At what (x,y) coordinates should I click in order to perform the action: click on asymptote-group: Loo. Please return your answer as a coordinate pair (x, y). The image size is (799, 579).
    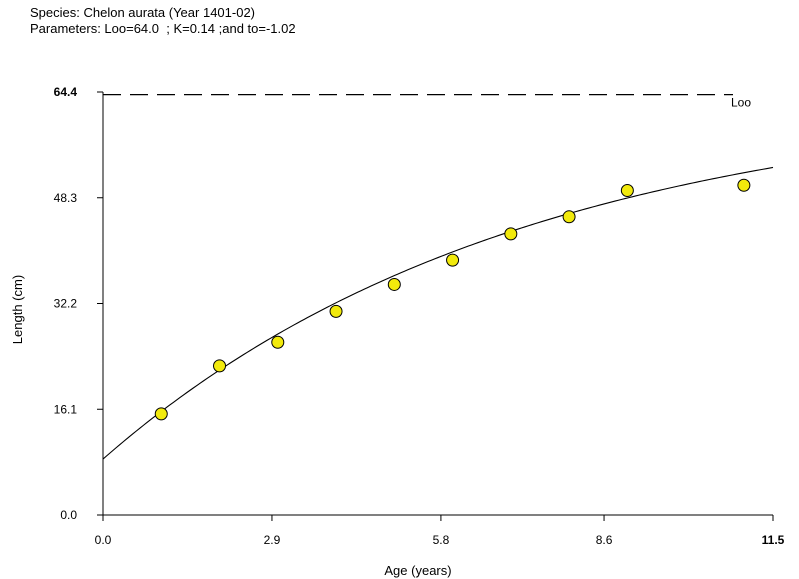
    Looking at the image, I should click on (427, 101).